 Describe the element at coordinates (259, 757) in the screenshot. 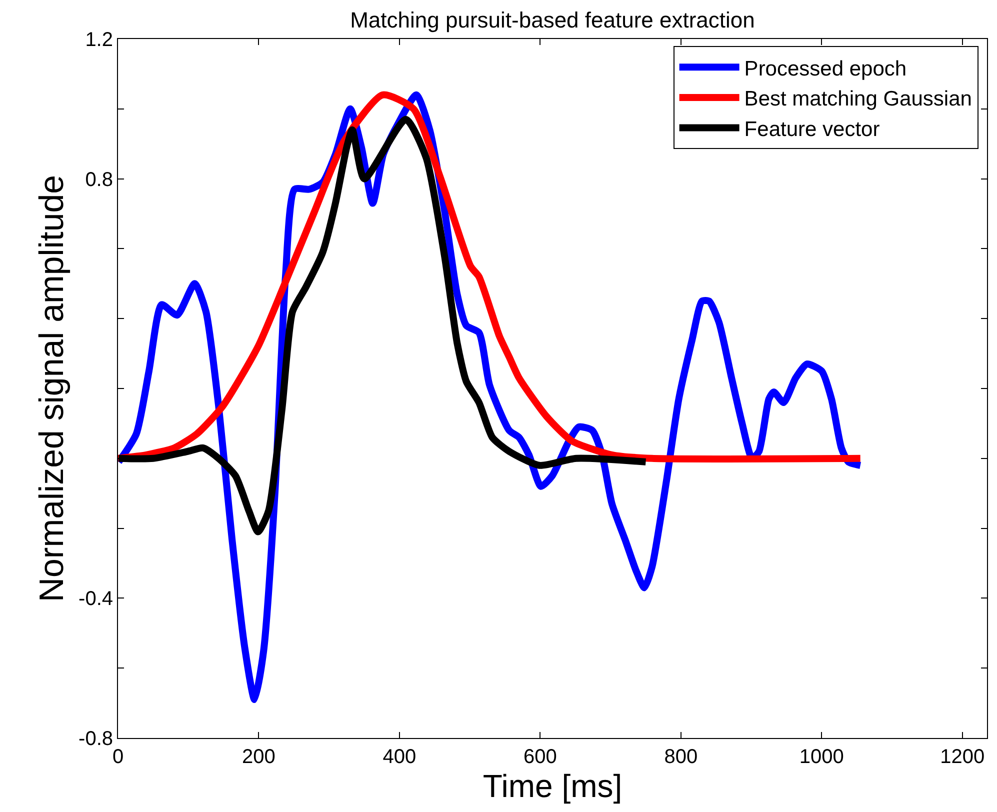

I see `x-tick-label: 200` at that location.